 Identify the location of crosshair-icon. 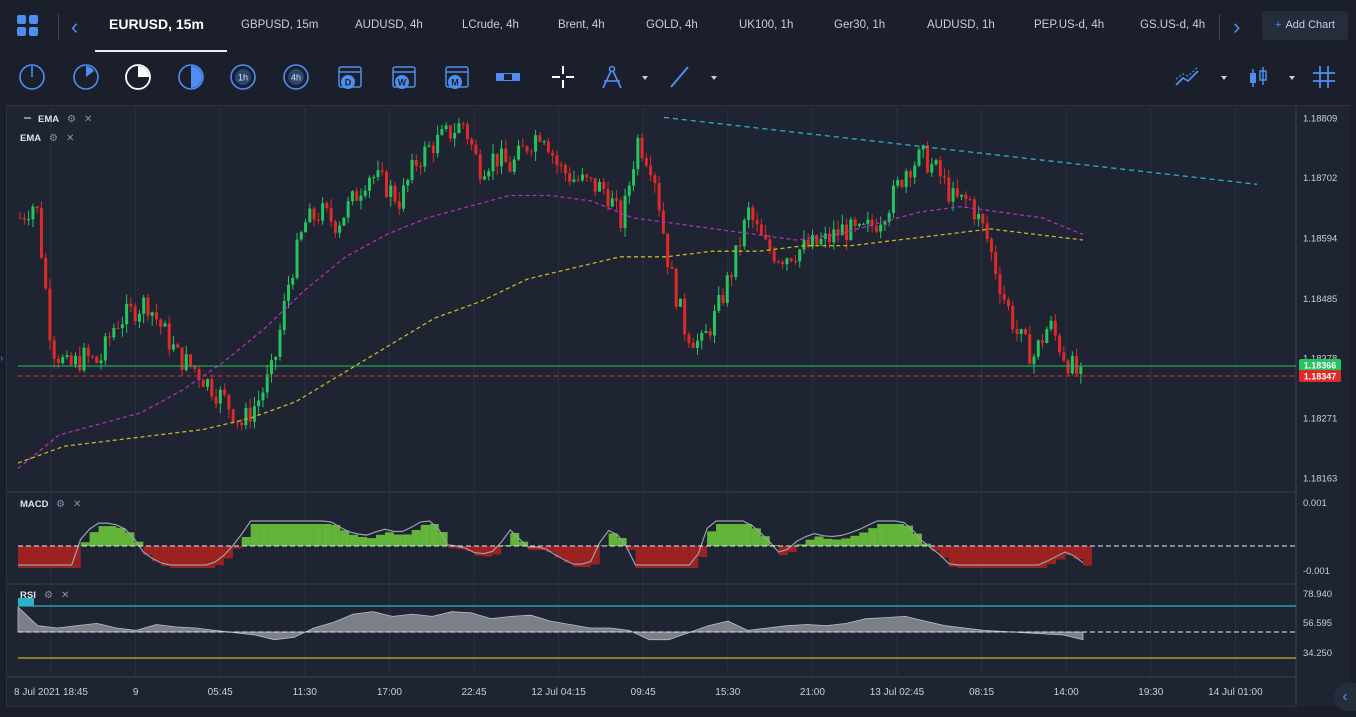
(563, 77).